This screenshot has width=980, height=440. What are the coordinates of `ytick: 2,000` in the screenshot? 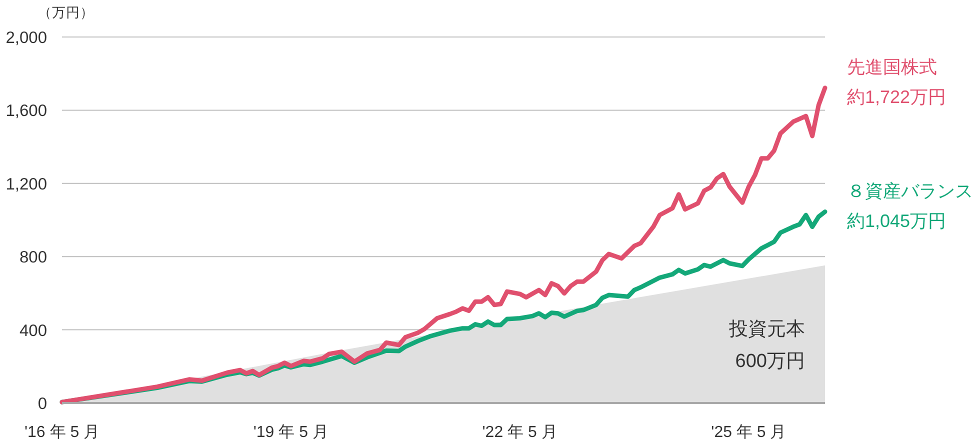 It's located at (26, 38).